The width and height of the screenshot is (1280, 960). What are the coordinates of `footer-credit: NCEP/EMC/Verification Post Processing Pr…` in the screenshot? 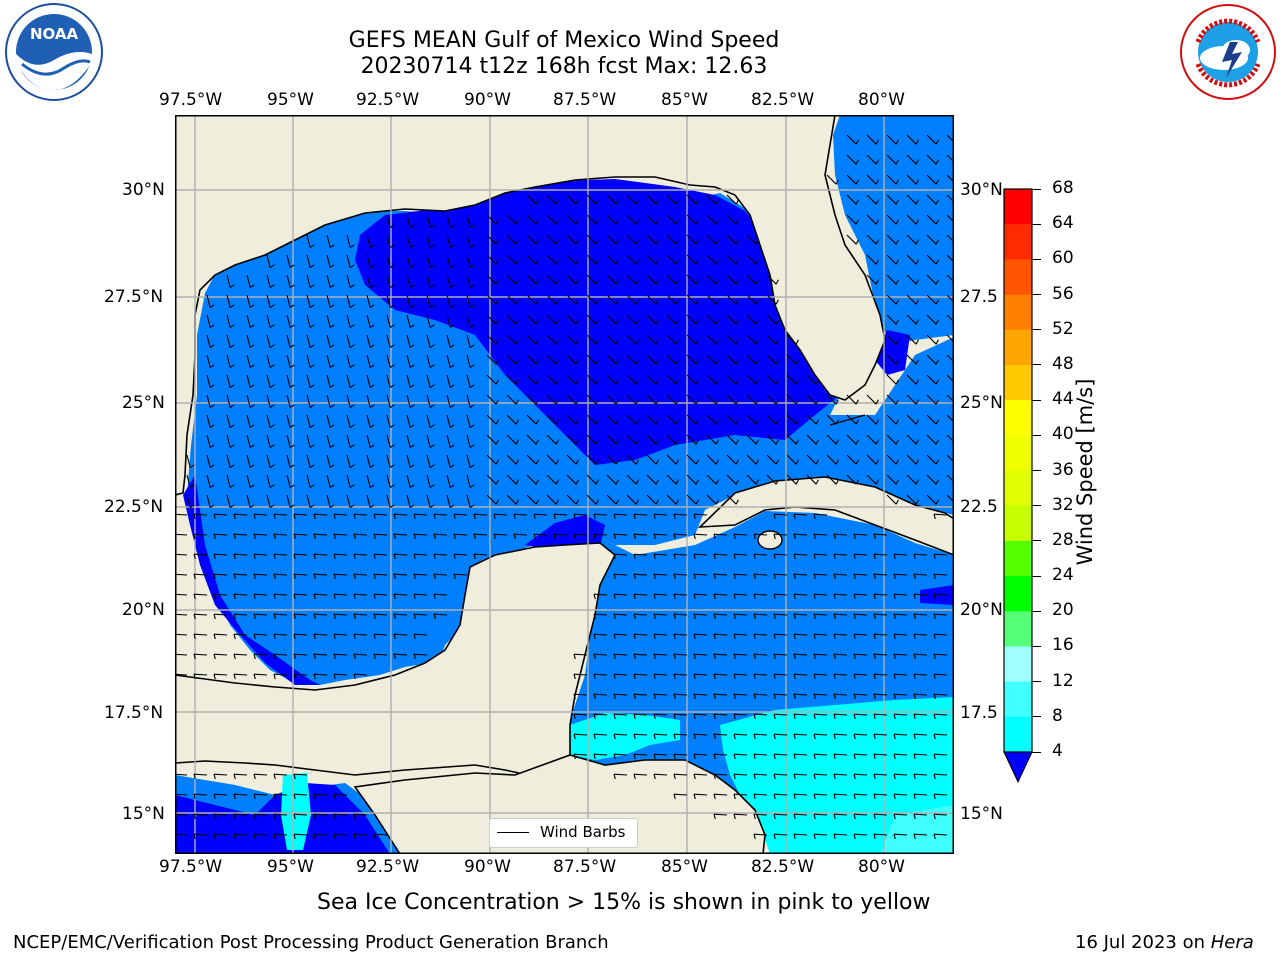 It's located at (311, 942).